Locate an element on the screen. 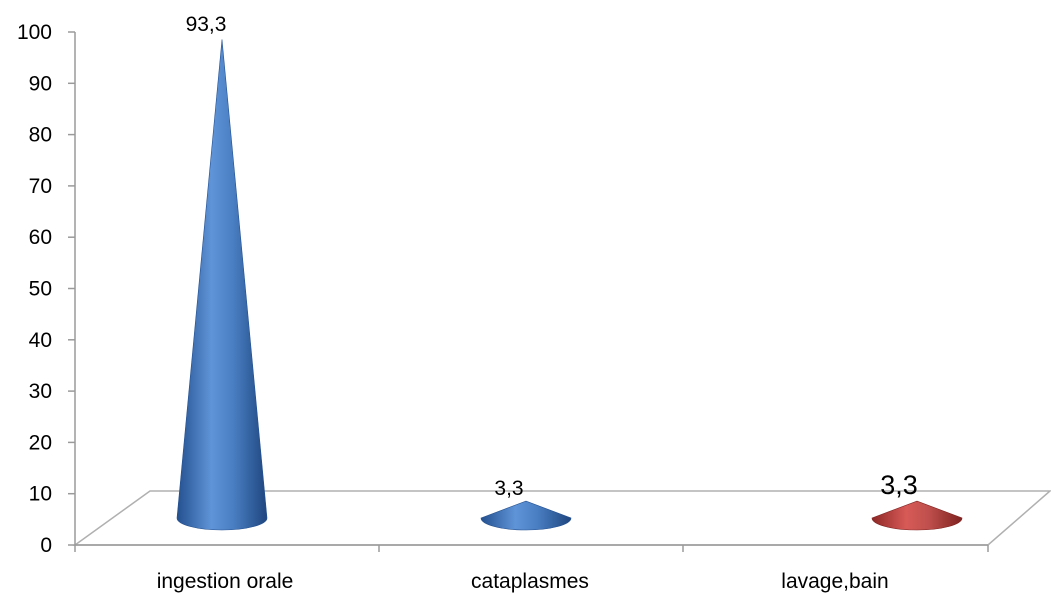  y-axis: 0 10 20 30 40 50 60 70 80 90 100 is located at coordinates (46, 289).